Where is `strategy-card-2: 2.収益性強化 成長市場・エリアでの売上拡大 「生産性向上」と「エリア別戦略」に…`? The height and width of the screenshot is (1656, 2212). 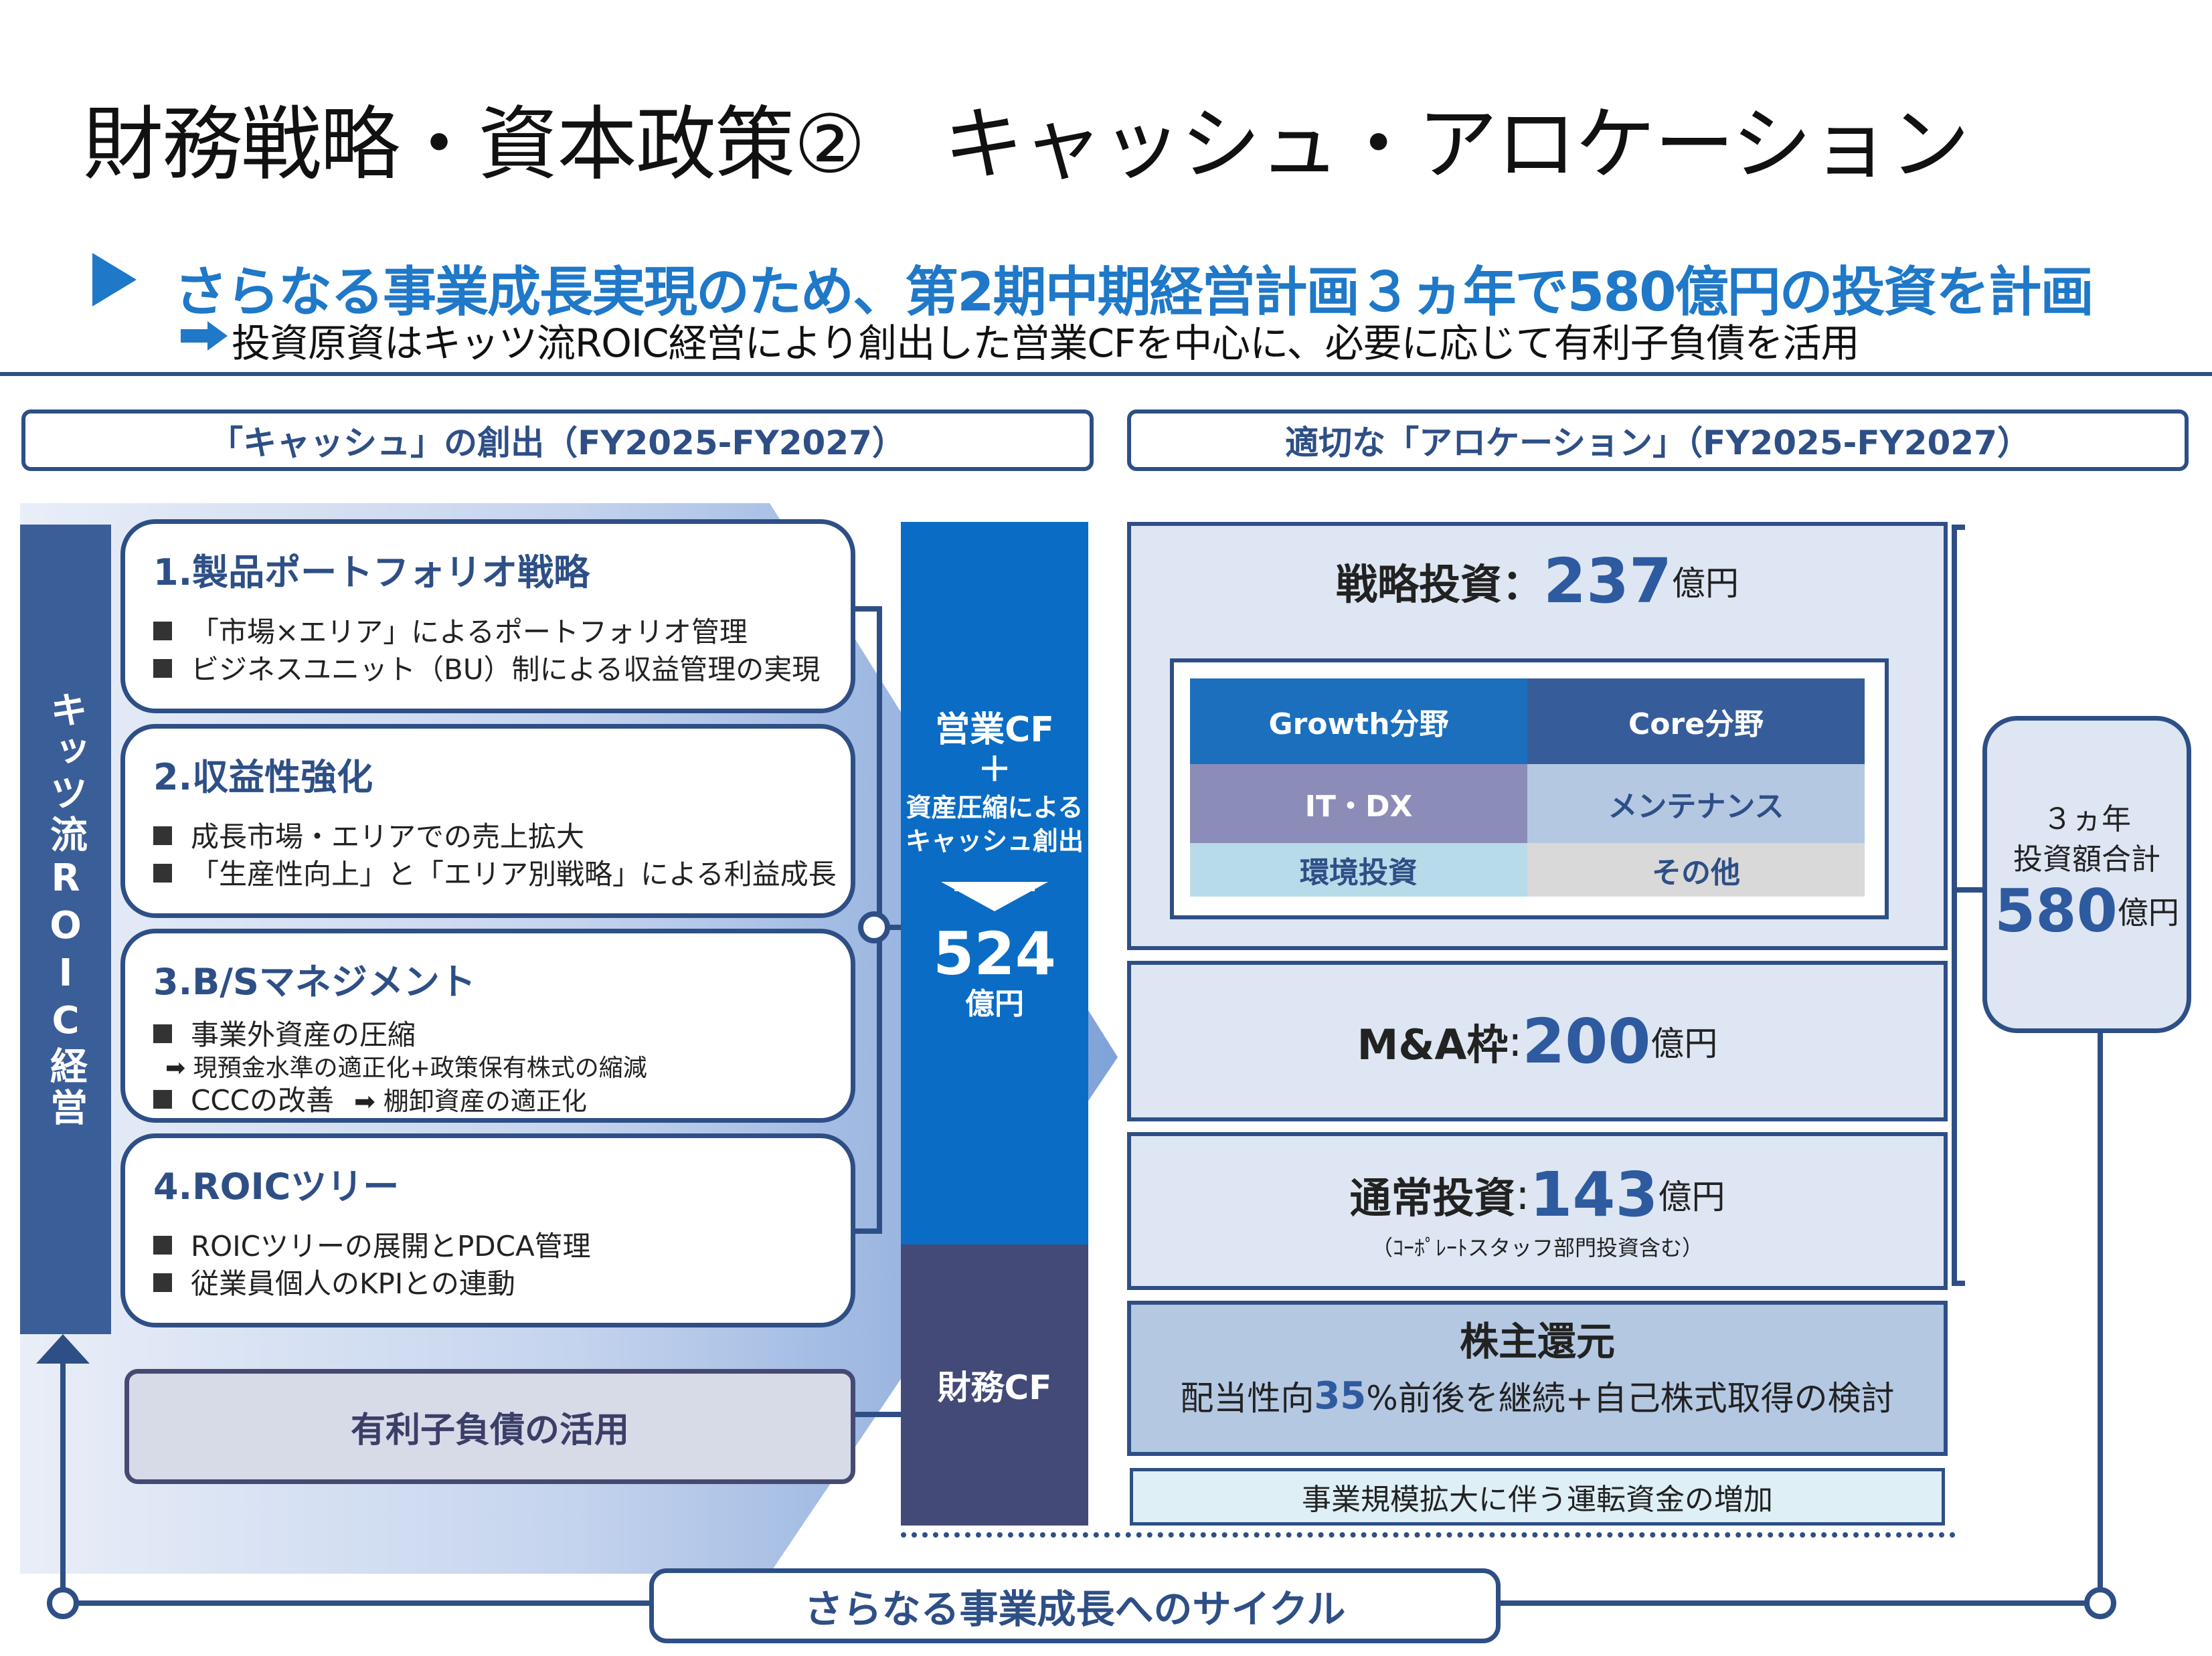
strategy-card-2: 2.収益性強化 成長市場・エリアでの売上拡大 「生産性向上」と「エリア別戦略」に… is located at coordinates (487, 821).